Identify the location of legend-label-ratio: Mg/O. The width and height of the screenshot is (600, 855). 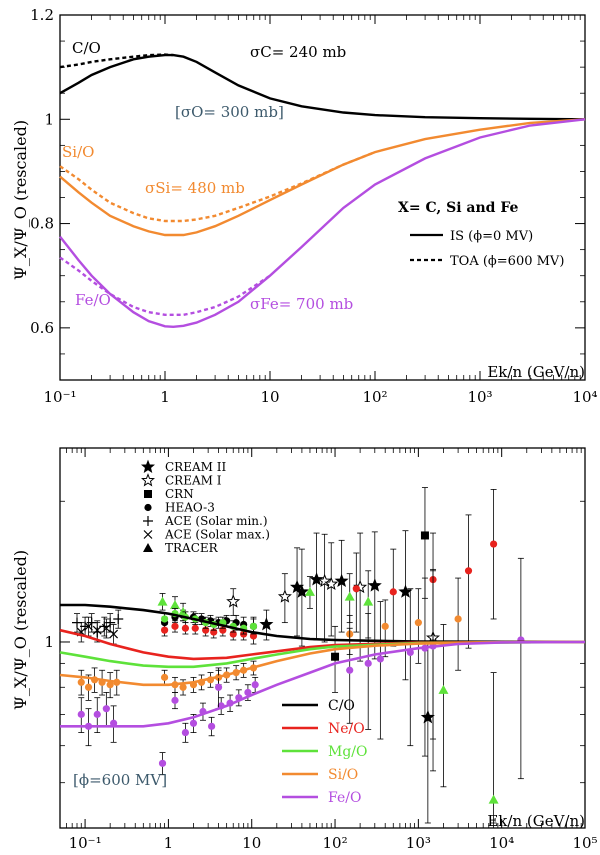
(348, 752).